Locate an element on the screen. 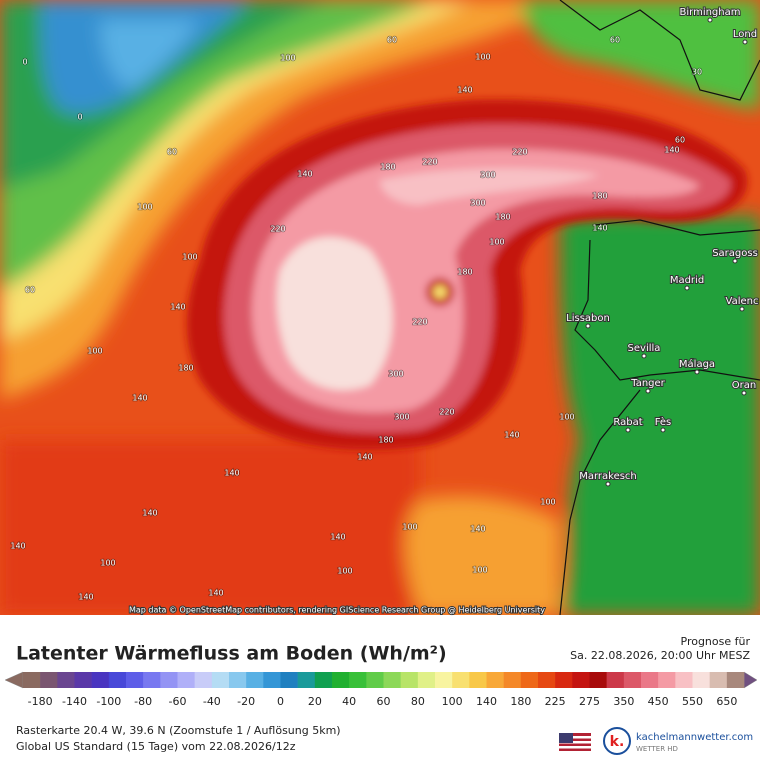  city-label: Marrakesch is located at coordinates (608, 476).